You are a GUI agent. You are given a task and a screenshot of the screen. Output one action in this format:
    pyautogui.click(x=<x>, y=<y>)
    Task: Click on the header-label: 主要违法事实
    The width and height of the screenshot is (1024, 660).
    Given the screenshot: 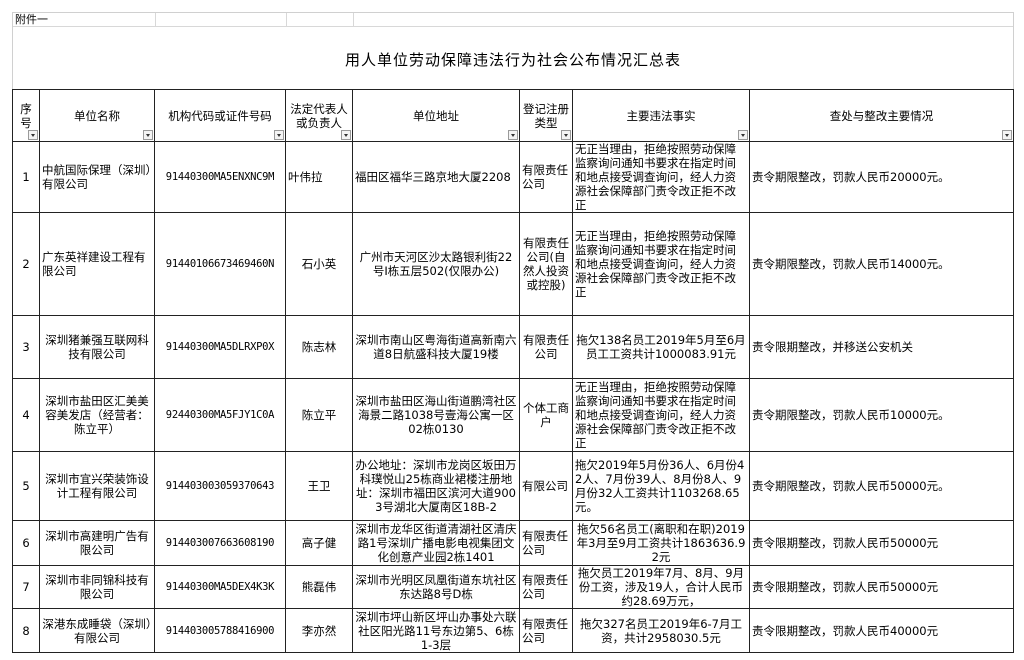 What is the action you would take?
    pyautogui.click(x=661, y=115)
    